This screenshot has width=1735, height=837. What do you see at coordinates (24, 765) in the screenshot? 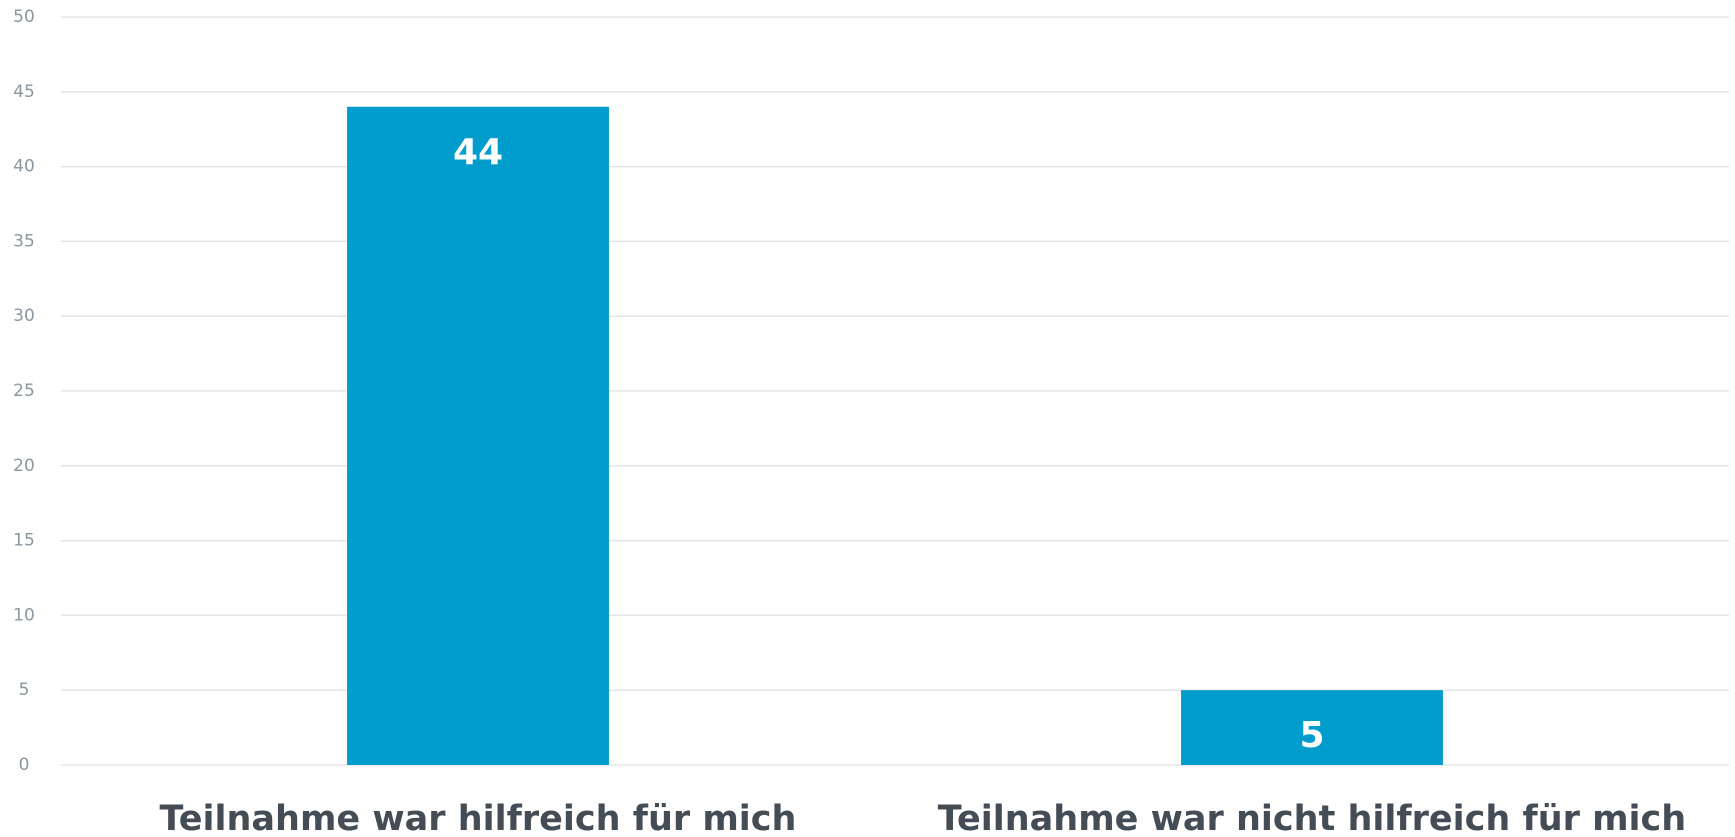
I see `y-tick-label: 0` at bounding box center [24, 765].